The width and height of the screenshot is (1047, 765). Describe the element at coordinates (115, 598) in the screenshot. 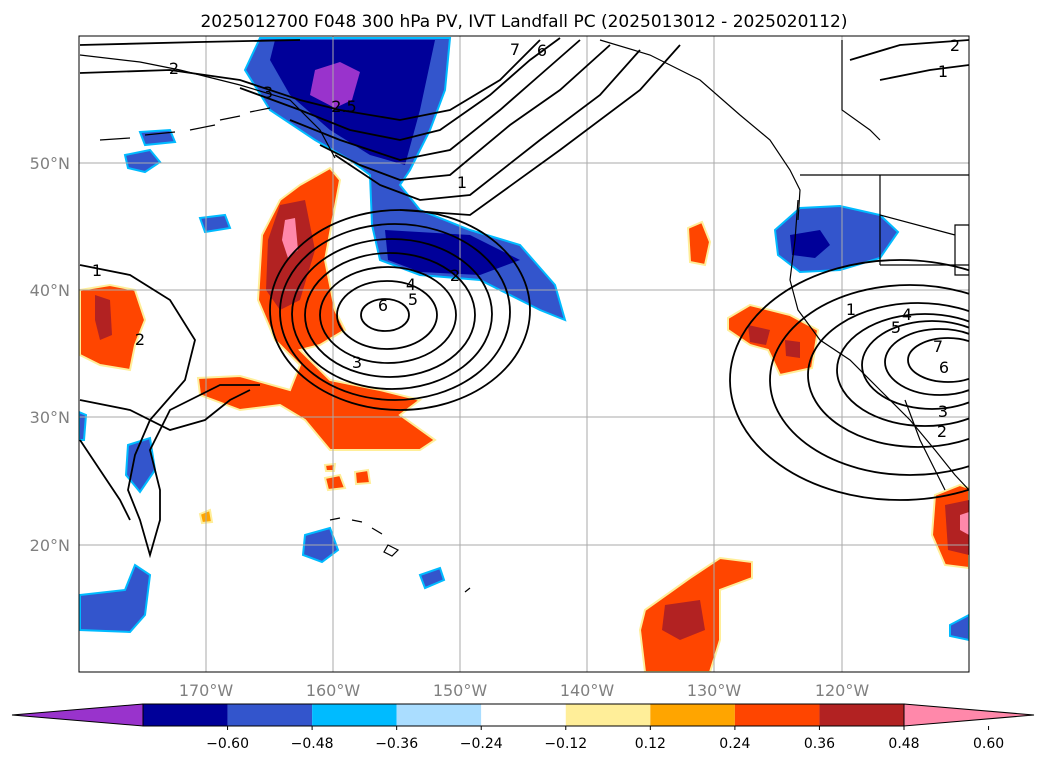

I see `southwest-negative-region` at that location.